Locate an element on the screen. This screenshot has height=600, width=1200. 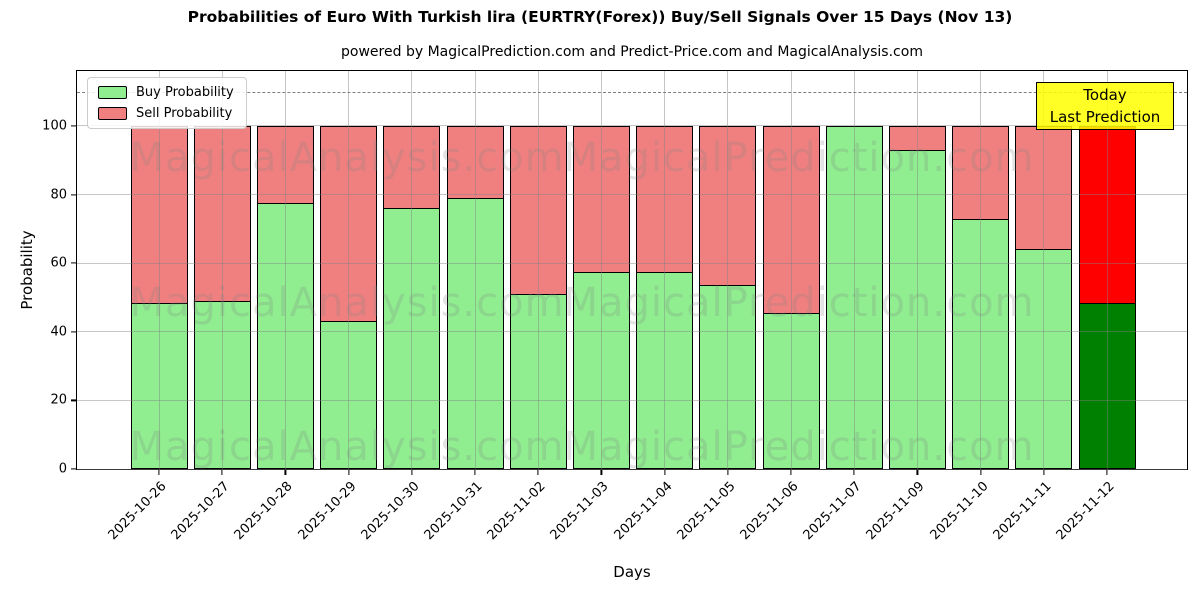
legend-item-sell: Sell Probability is located at coordinates (166, 113).